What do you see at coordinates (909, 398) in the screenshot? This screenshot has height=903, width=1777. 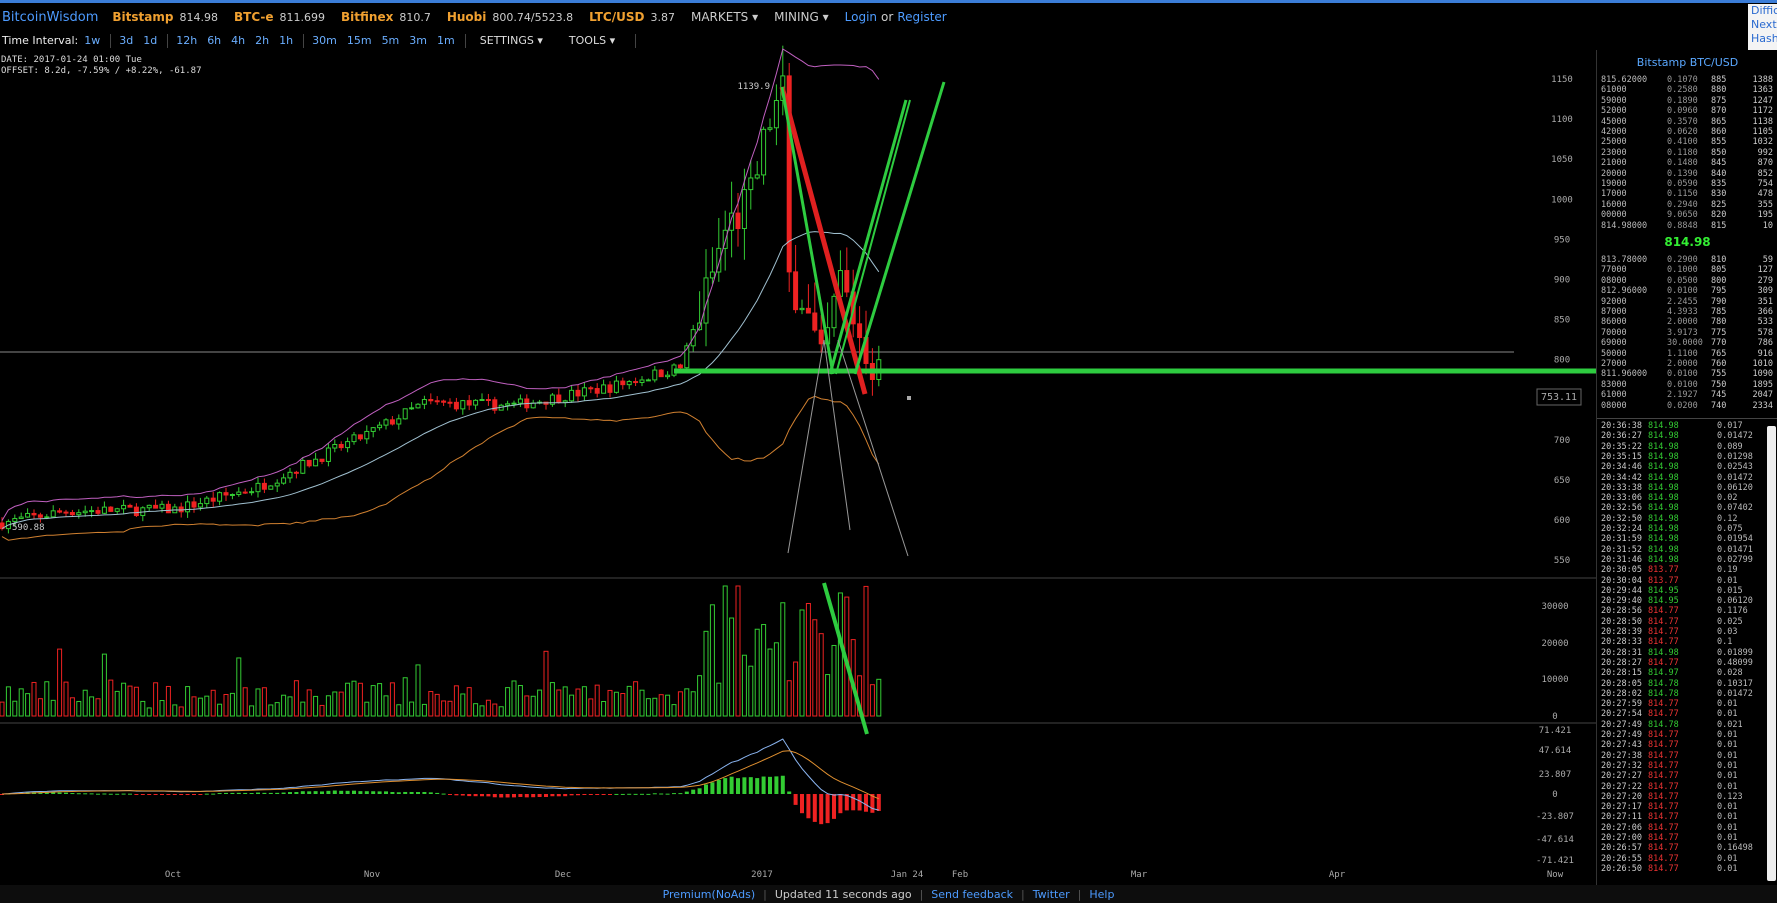 I see `cursor-dot` at bounding box center [909, 398].